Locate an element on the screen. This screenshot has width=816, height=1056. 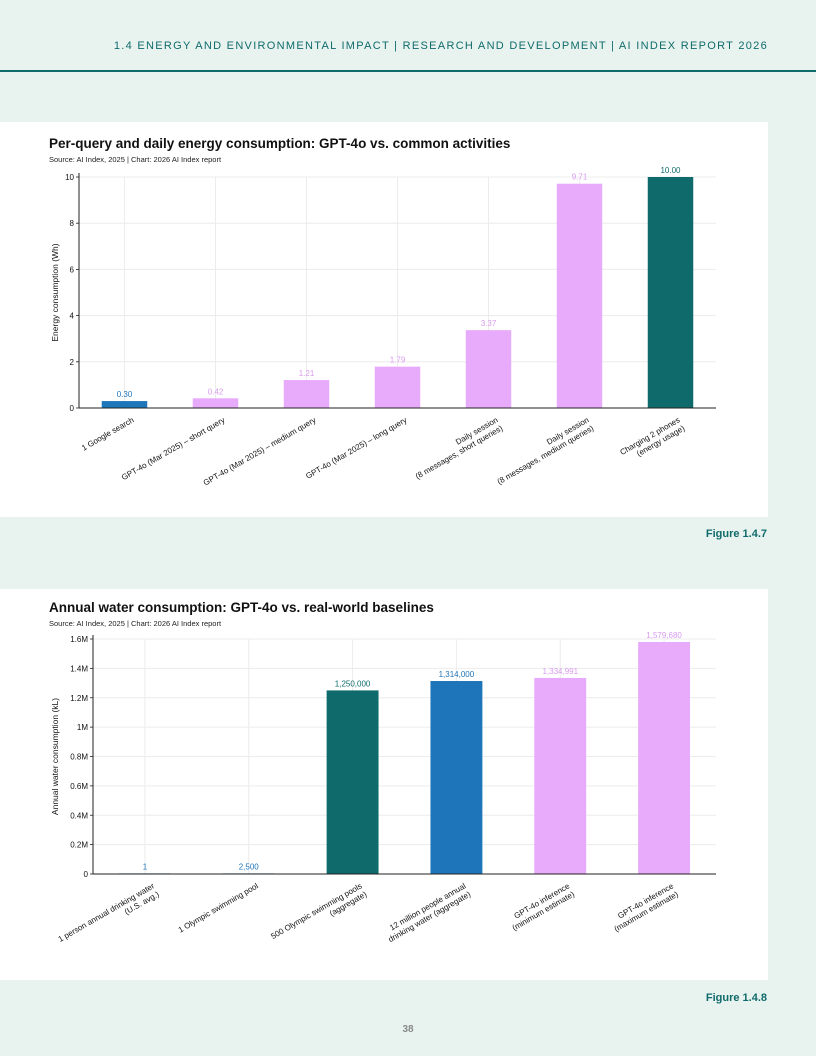
y-tick-label: 1.4M is located at coordinates (79, 668).